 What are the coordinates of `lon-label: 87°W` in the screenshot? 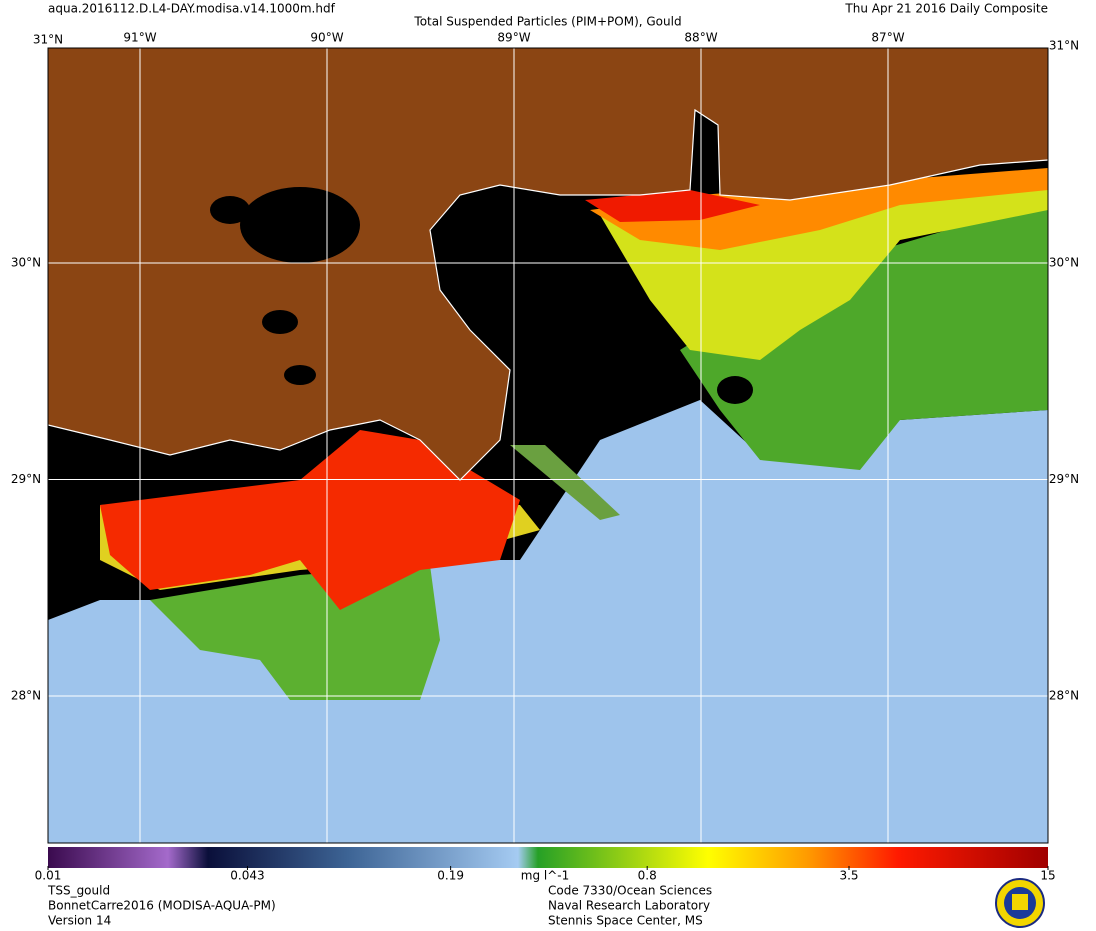 It's located at (887, 38).